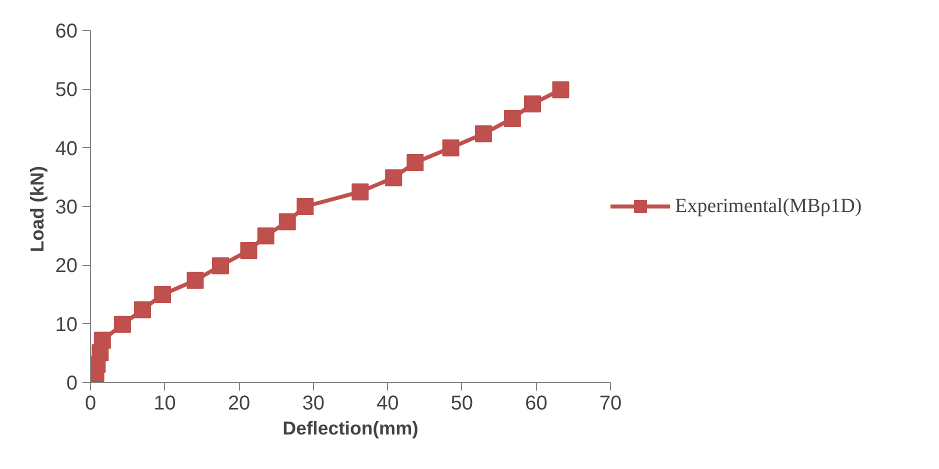 The width and height of the screenshot is (939, 469). What do you see at coordinates (313, 403) in the screenshot?
I see `x-tick-label: 30` at bounding box center [313, 403].